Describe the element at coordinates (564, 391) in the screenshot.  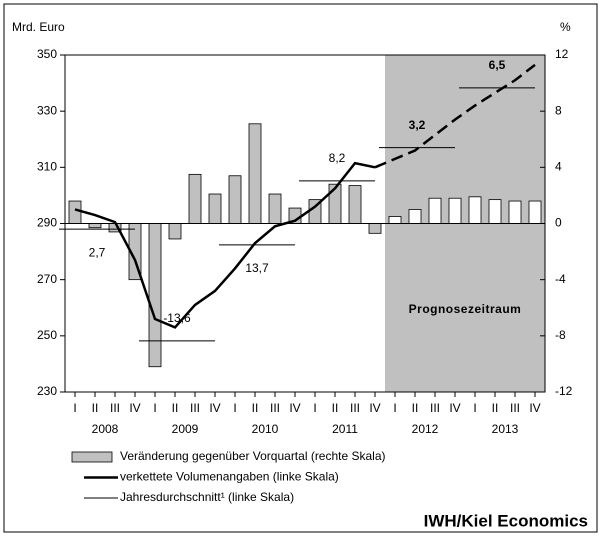
I see `y2-tick-label: -12` at that location.